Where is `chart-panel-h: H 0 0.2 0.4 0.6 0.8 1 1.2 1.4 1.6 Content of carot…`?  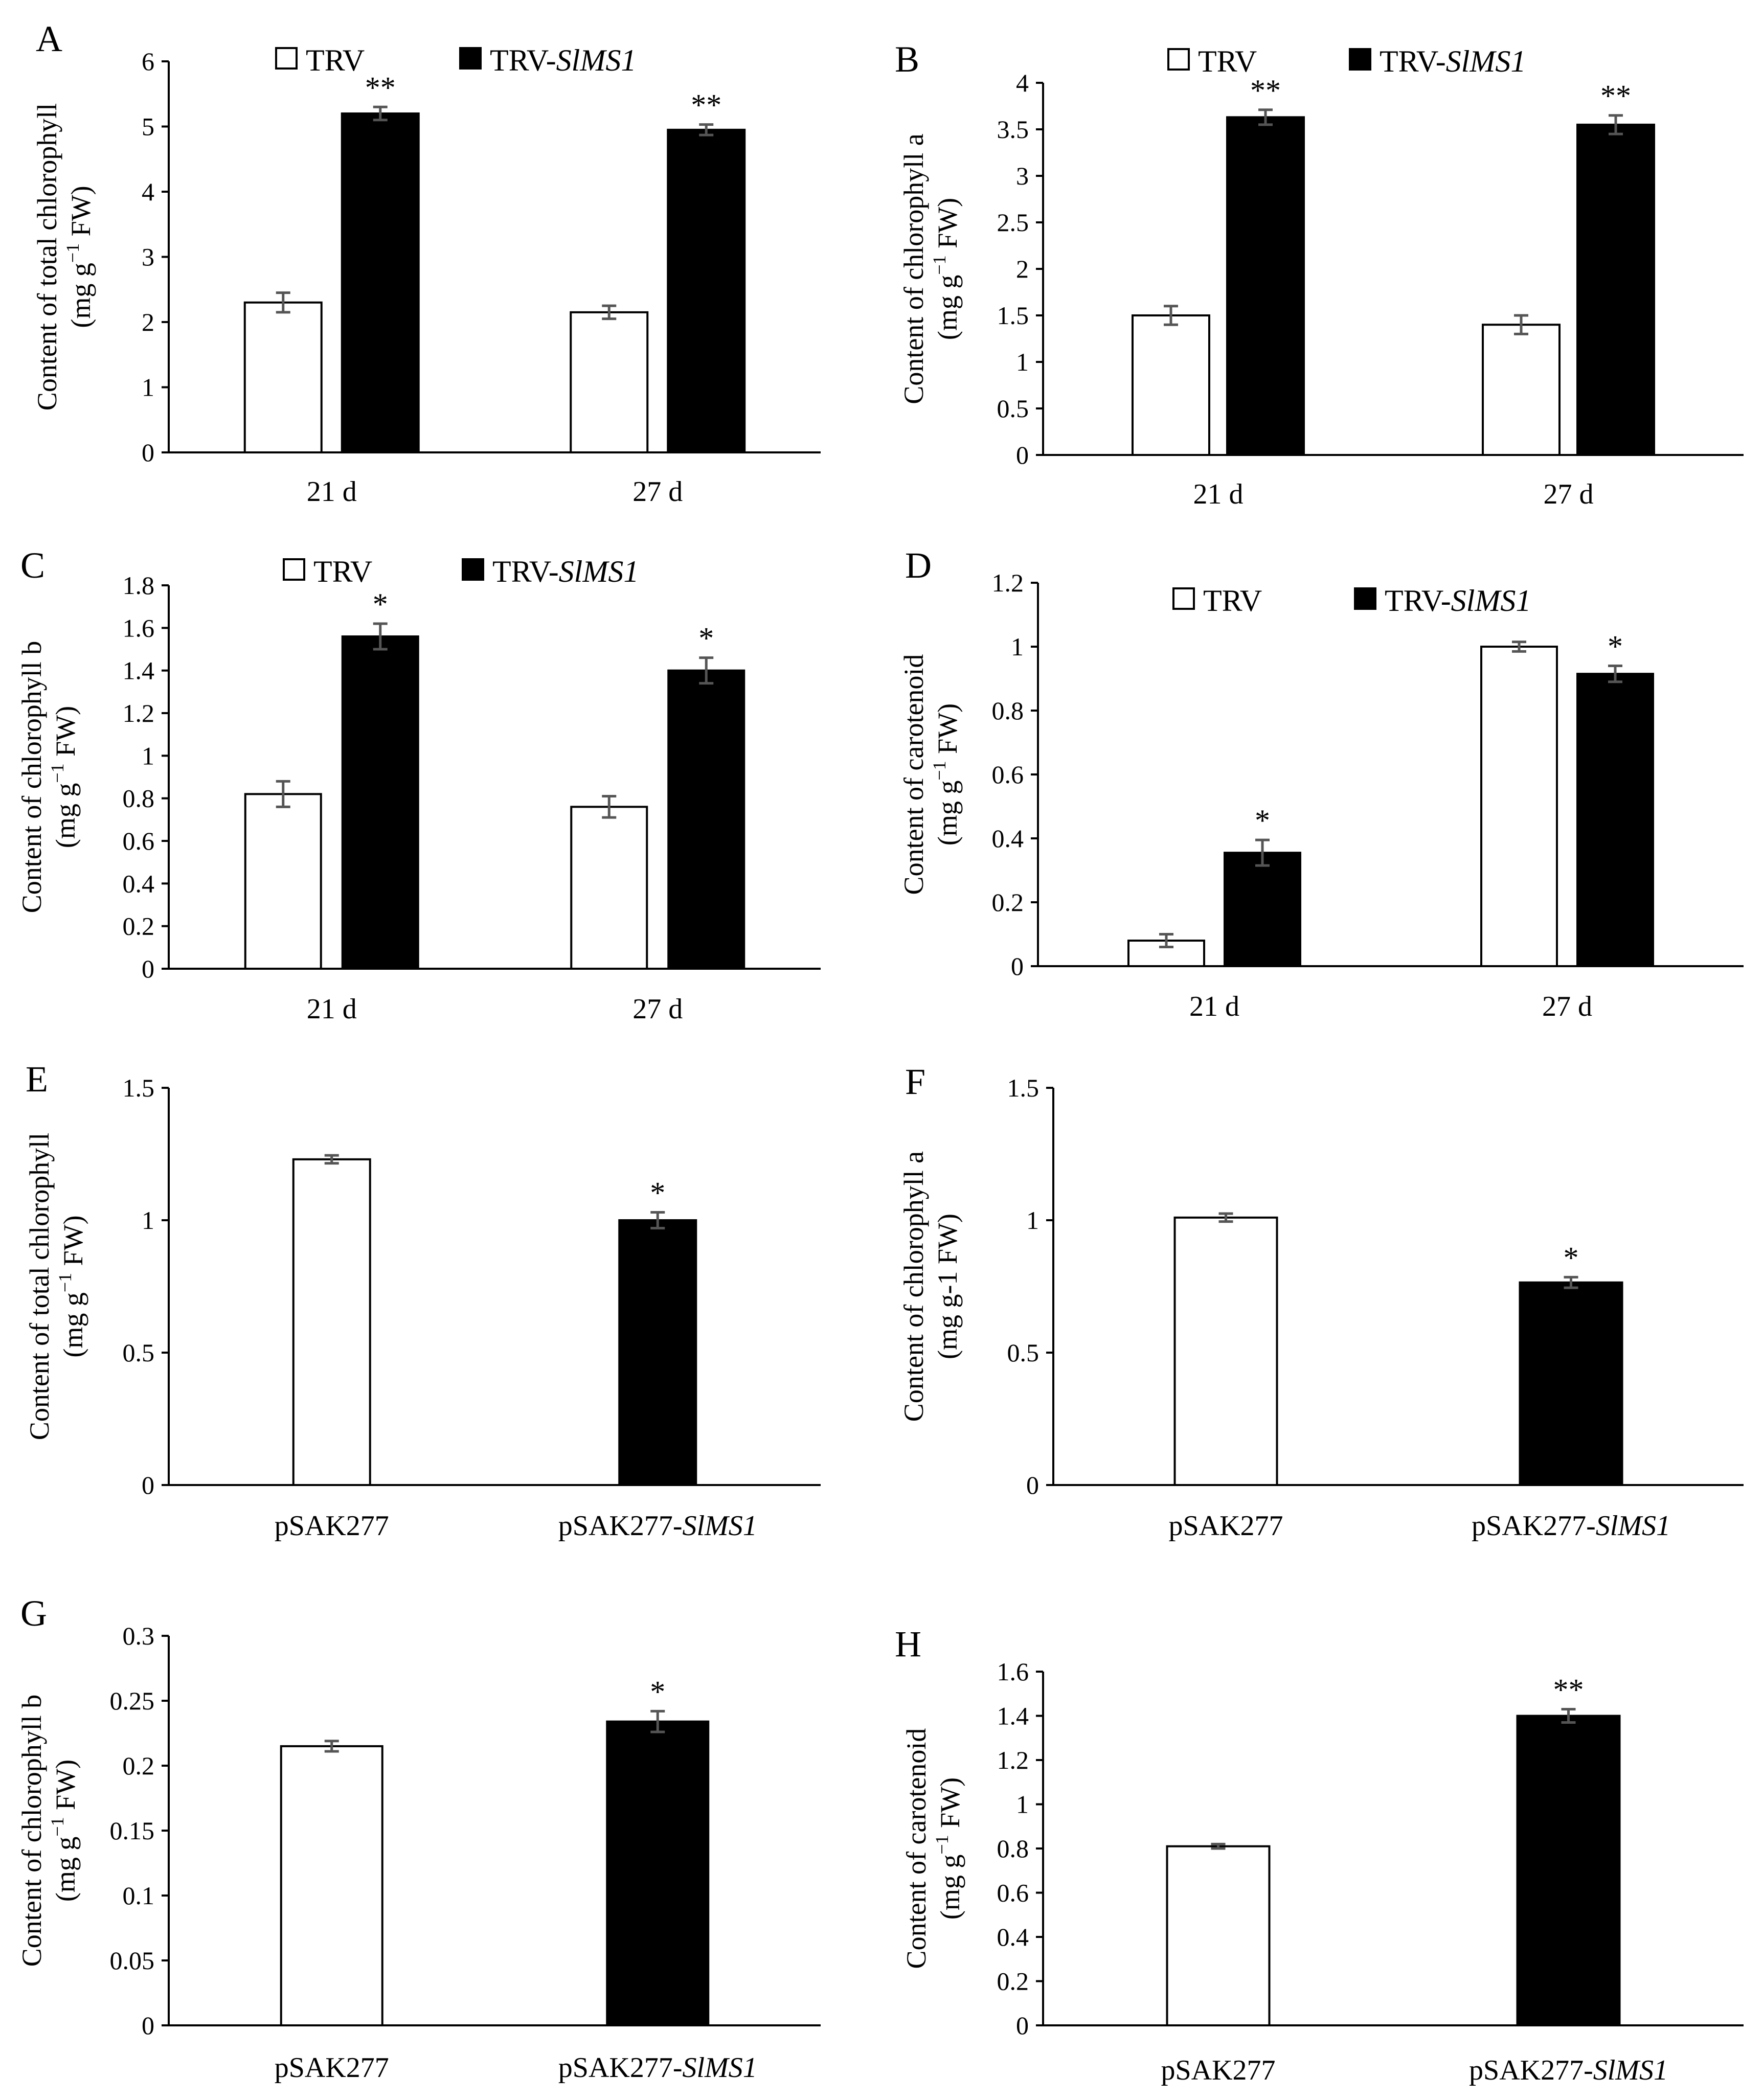 chart-panel-h: H 0 0.2 0.4 0.6 0.8 1 1.2 1.4 1.6 Content of carot… is located at coordinates (1320, 1855).